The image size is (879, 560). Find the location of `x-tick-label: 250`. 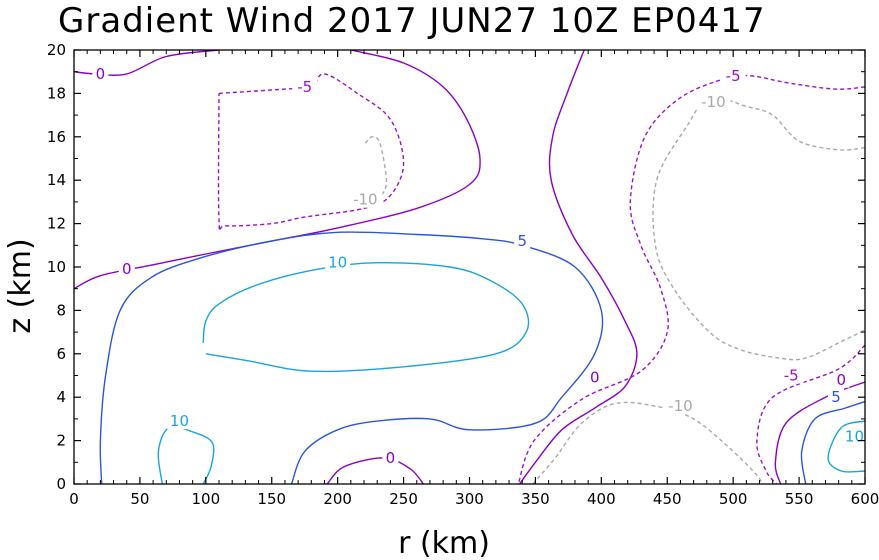

x-tick-label: 250 is located at coordinates (403, 499).